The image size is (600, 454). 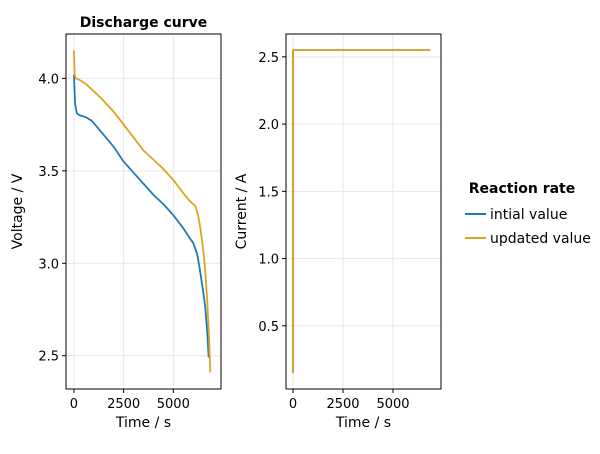 I want to click on current-ytick-label-3: 2.0, so click(x=268, y=125).